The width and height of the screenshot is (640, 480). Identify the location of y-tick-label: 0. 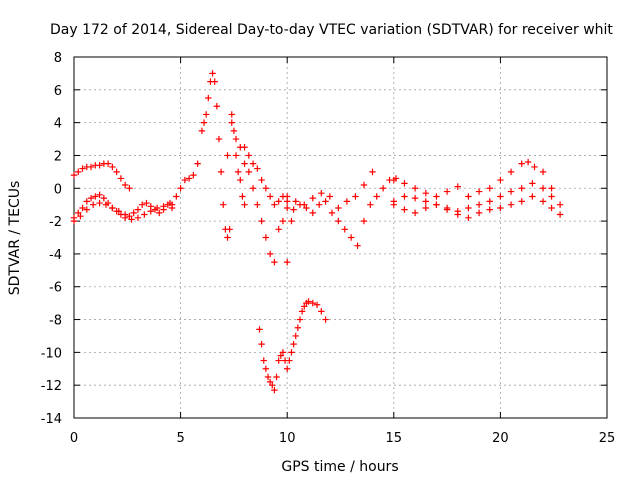
(58, 189).